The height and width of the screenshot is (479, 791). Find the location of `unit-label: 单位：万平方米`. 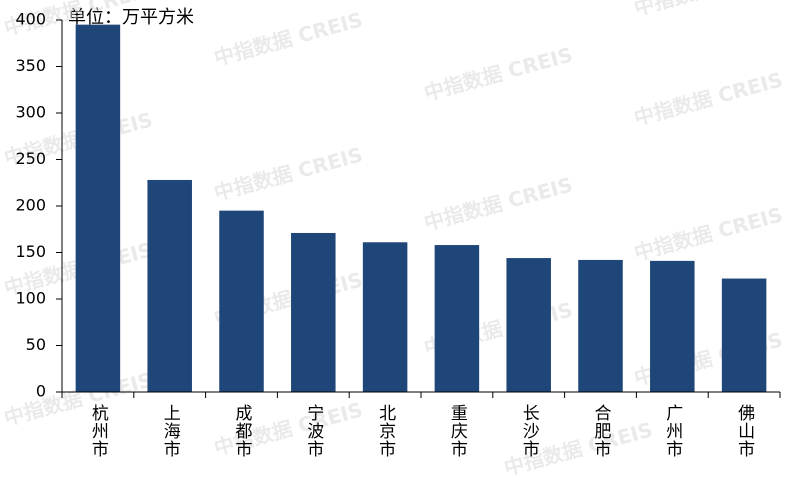

unit-label: 单位：万平方米 is located at coordinates (131, 17).